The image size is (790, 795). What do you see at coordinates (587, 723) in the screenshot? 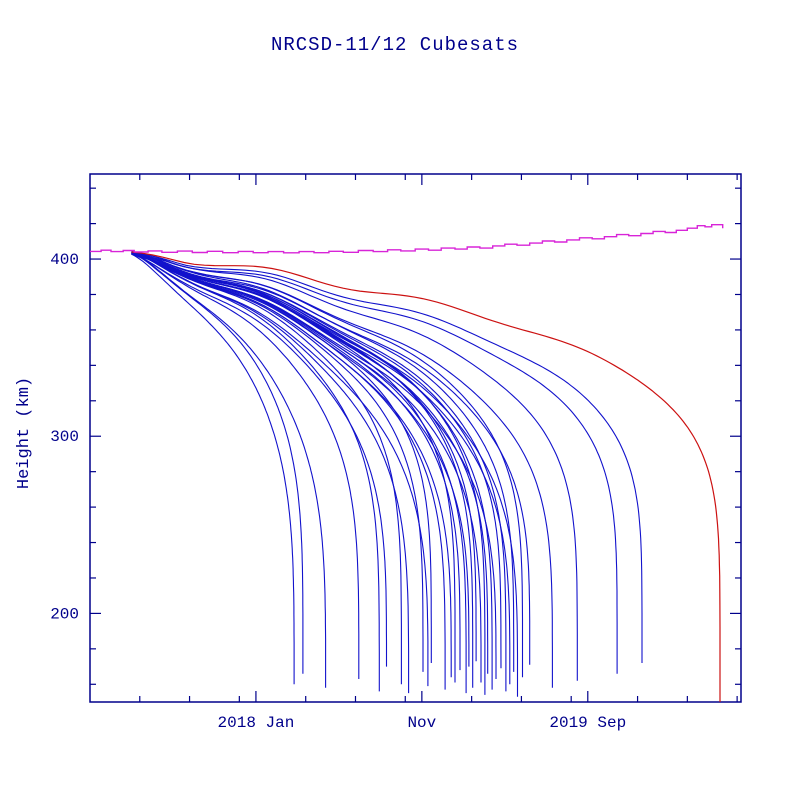
I see `x-tick-label: 2019 Sep` at bounding box center [587, 723].